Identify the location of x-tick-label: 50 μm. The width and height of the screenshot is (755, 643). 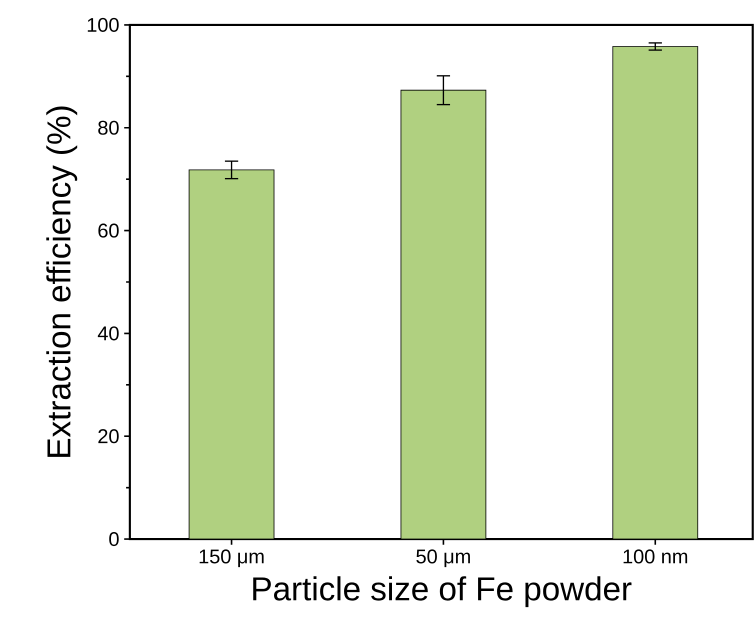
(443, 558).